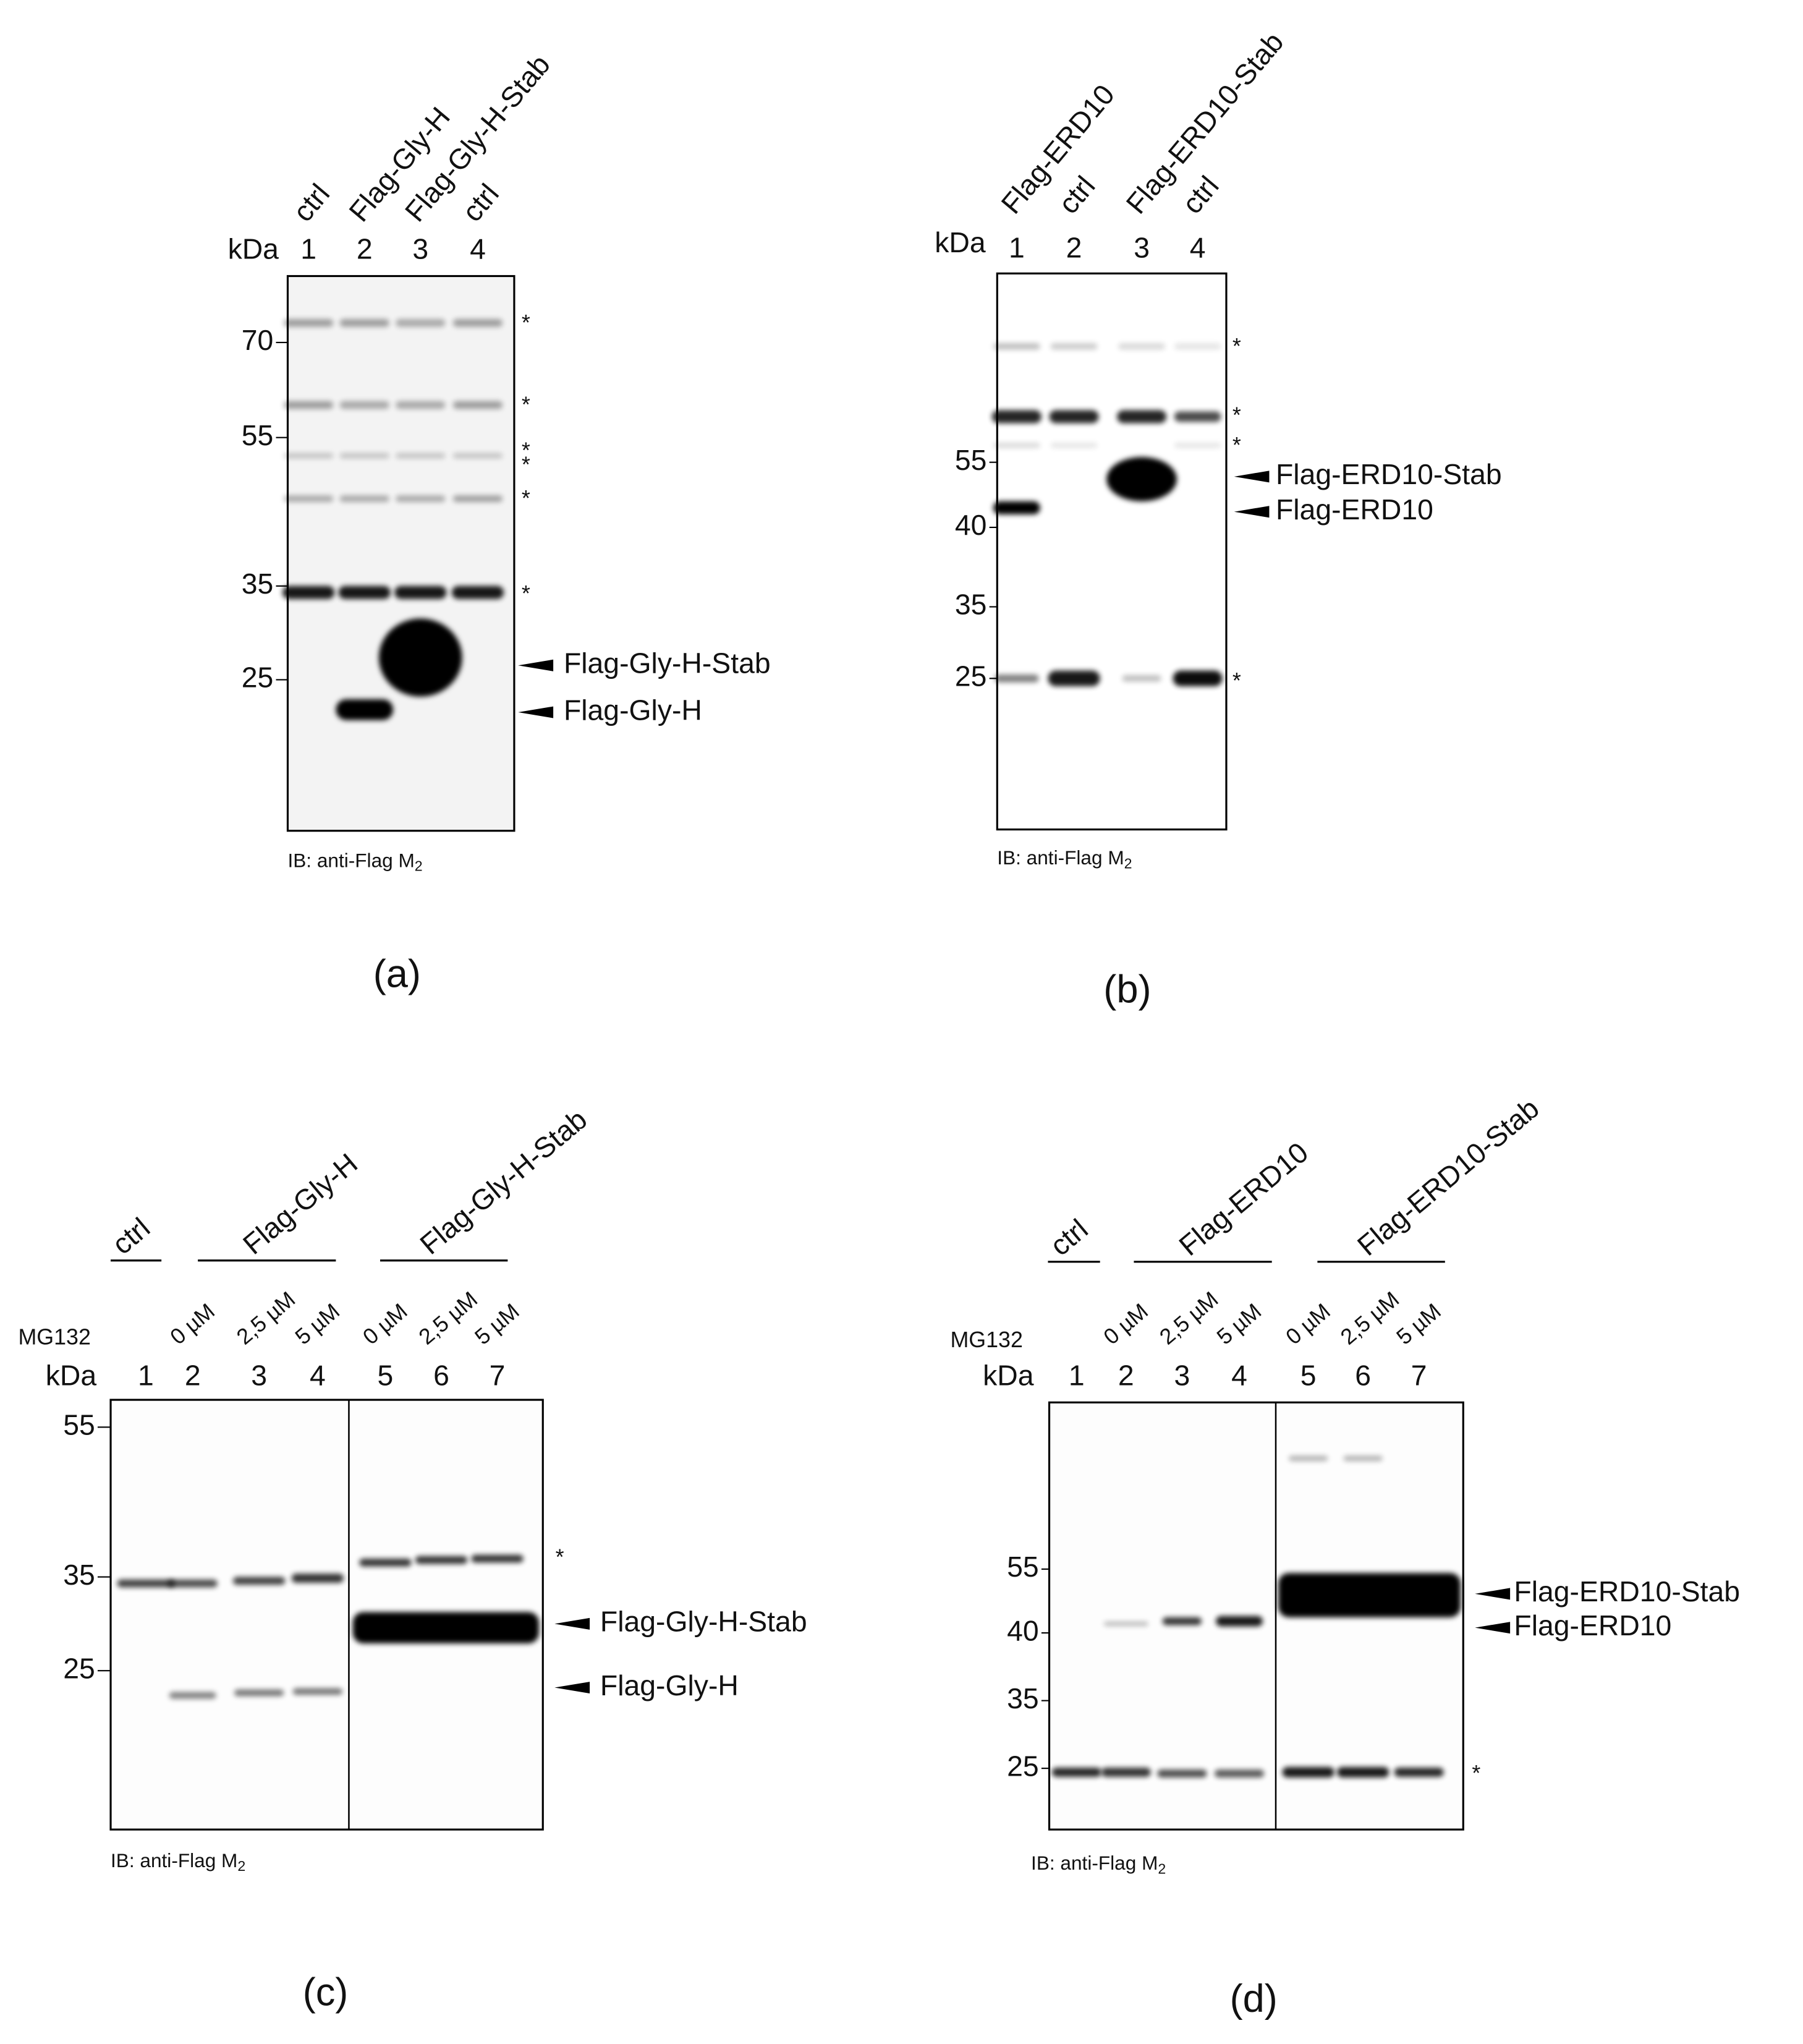 The image size is (1803, 2044). I want to click on group-label: ctrl, so click(131, 1236).